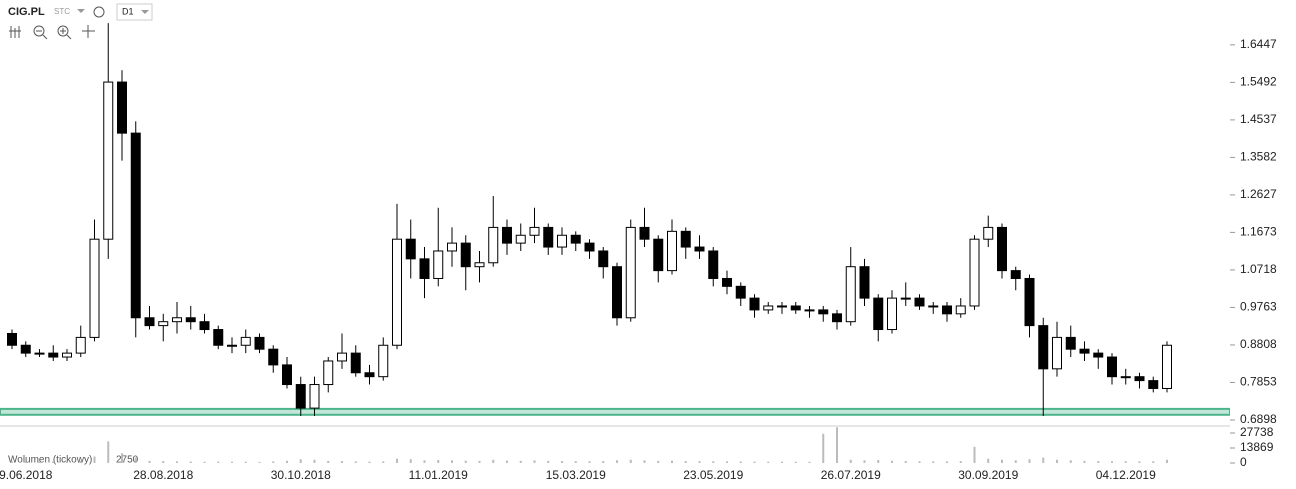  What do you see at coordinates (50, 460) in the screenshot?
I see `volume-title: Wolumen (tickowy)` at bounding box center [50, 460].